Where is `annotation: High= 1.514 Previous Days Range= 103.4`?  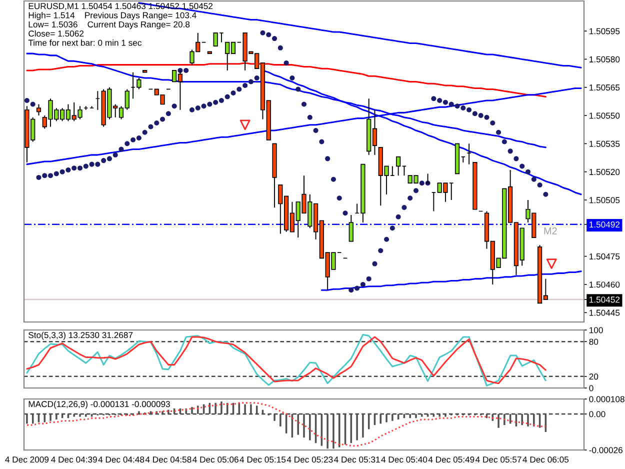 annotation: High= 1.514 Previous Days Range= 103.4 is located at coordinates (112, 16).